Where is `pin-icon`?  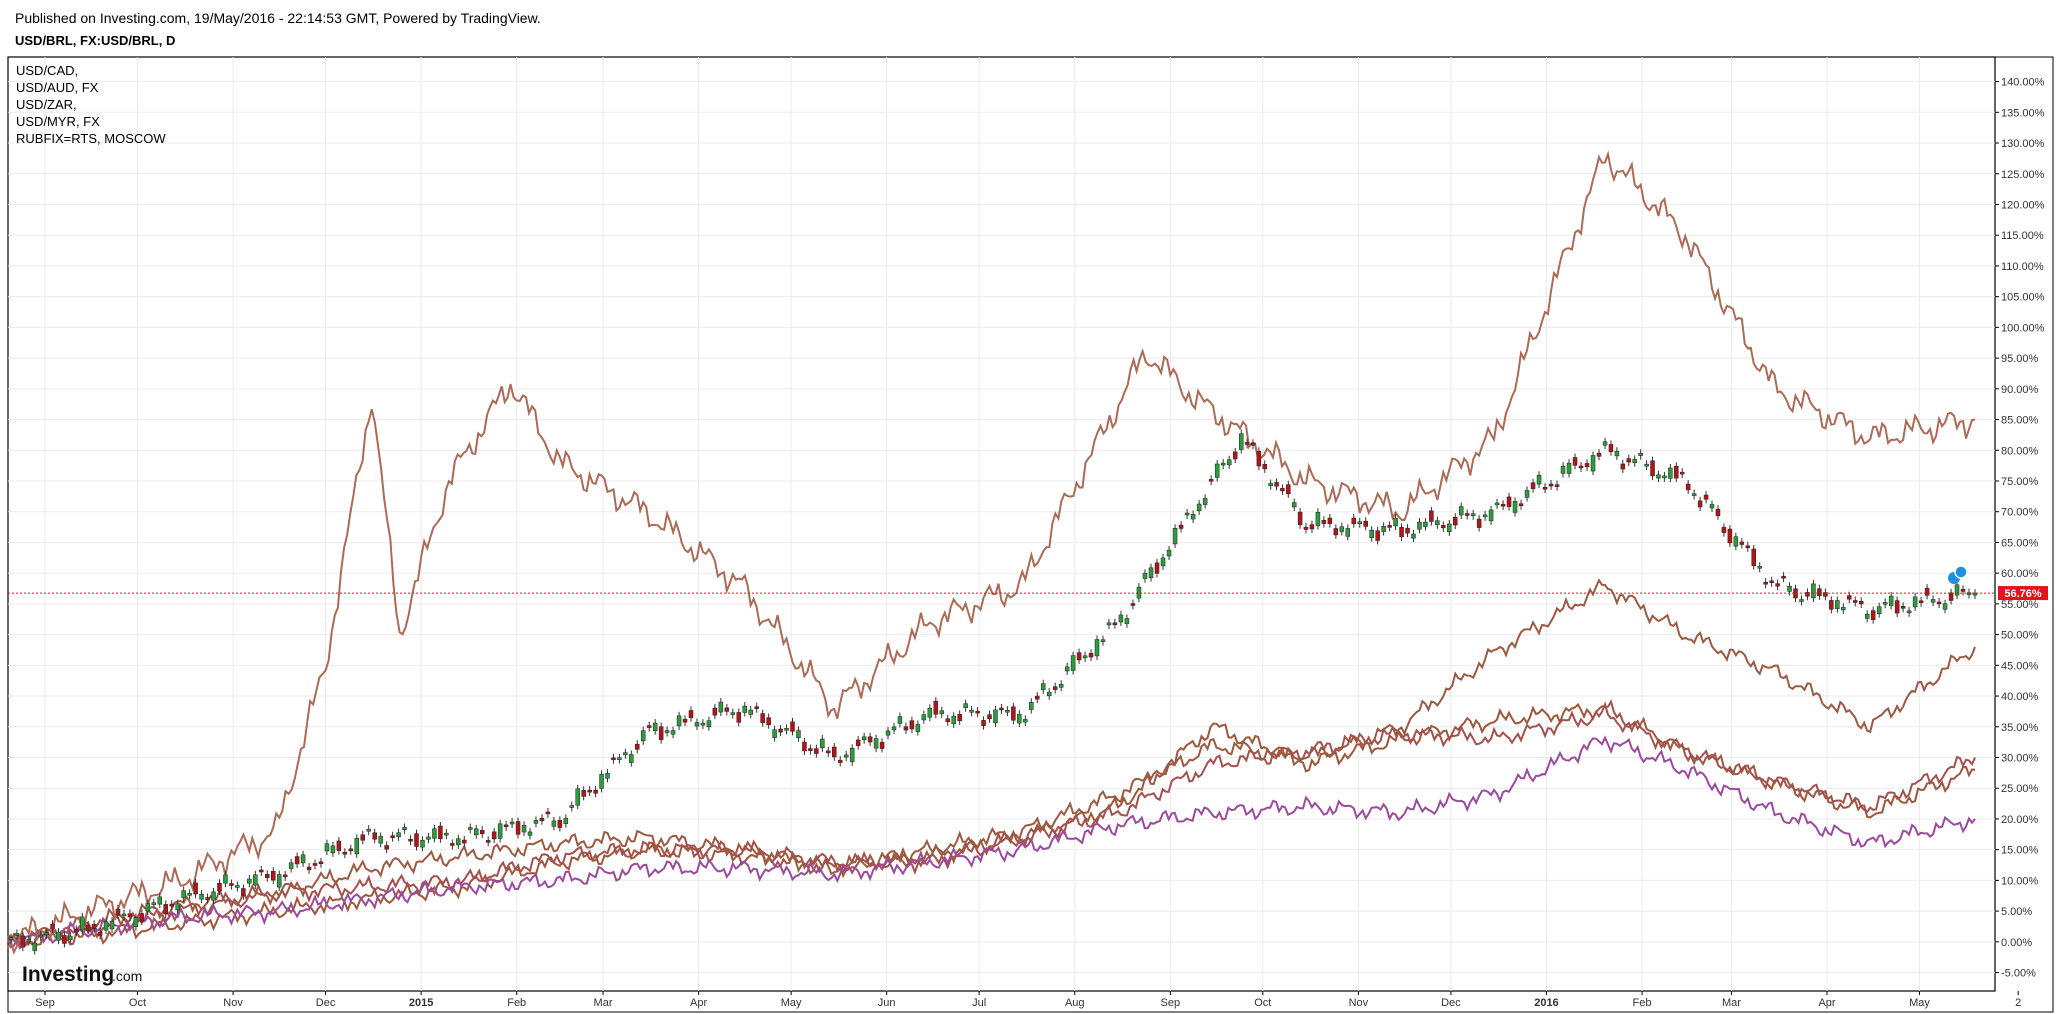
pin-icon is located at coordinates (1961, 572).